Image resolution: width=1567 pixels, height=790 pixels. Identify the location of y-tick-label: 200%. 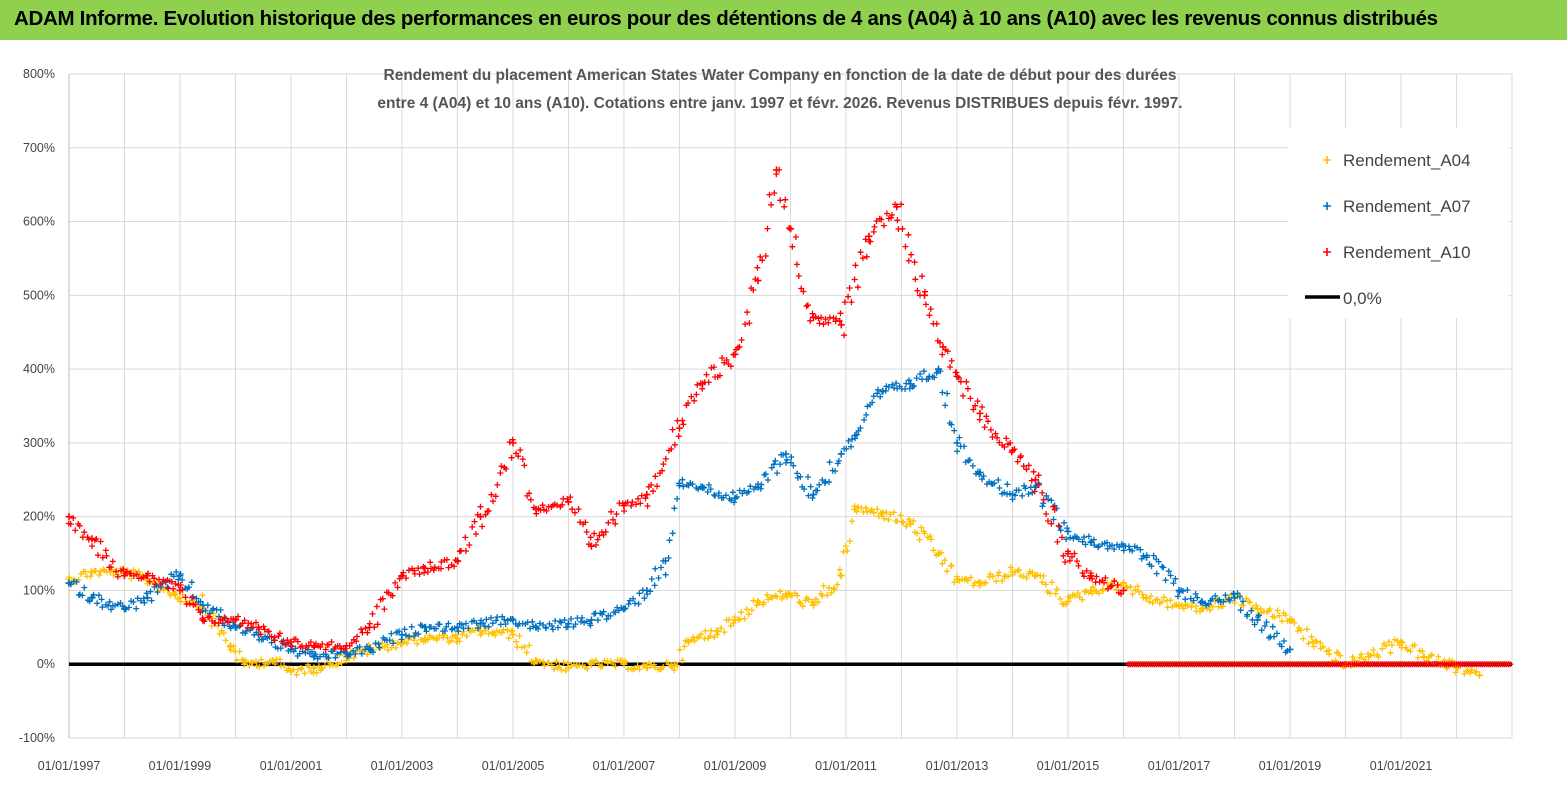
(39, 517).